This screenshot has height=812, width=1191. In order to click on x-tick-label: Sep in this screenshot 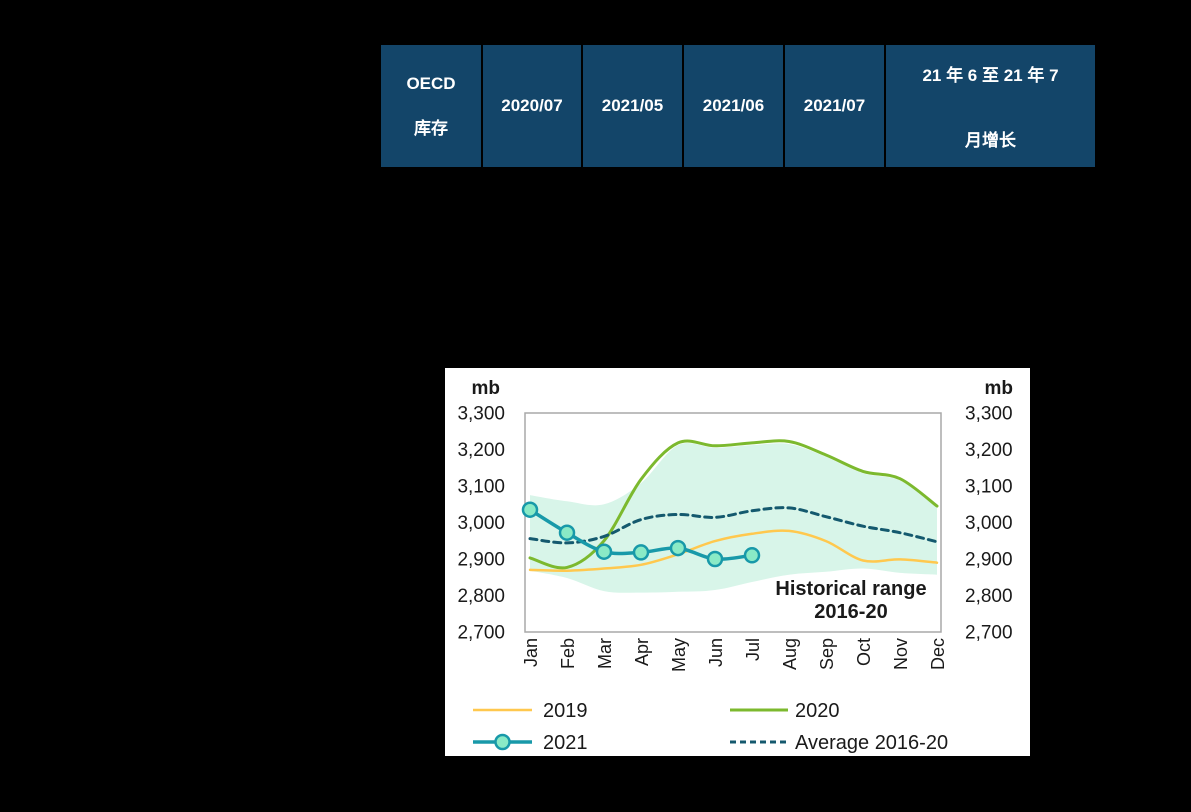, I will do `click(827, 654)`.